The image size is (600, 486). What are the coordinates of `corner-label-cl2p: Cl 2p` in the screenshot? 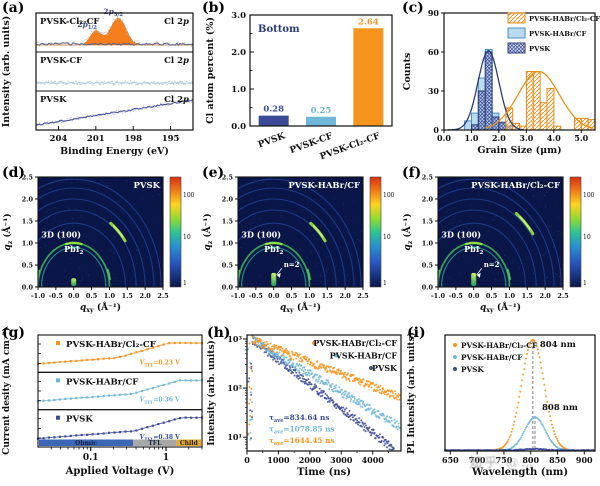 It's located at (176, 61).